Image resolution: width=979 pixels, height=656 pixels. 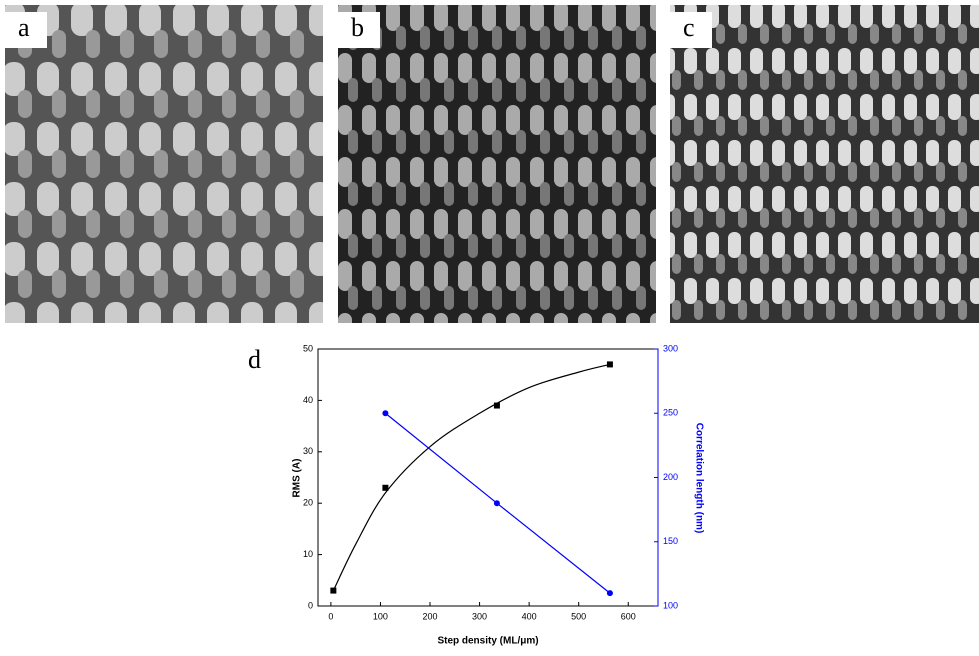 What do you see at coordinates (308, 503) in the screenshot?
I see `y-tick-label: 20` at bounding box center [308, 503].